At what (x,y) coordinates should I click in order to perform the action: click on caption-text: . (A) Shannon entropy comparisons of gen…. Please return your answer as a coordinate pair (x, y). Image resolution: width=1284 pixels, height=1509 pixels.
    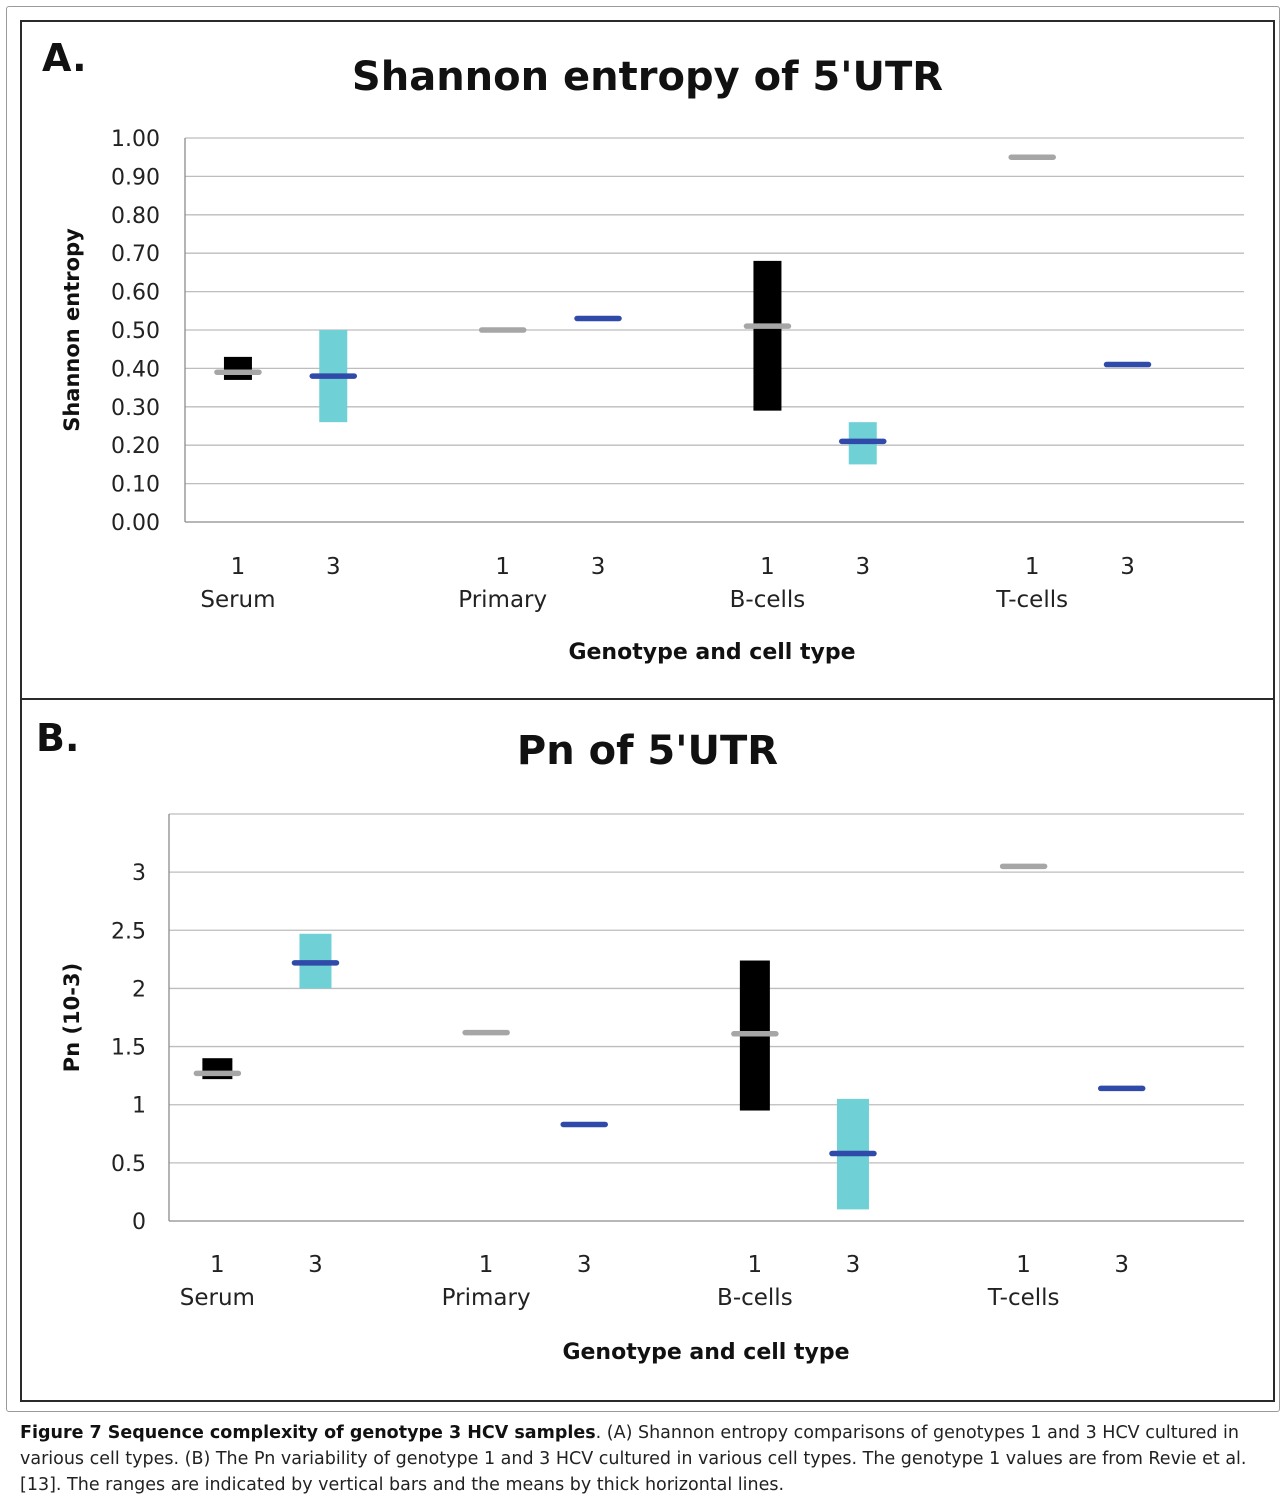
    Looking at the image, I should click on (633, 1459).